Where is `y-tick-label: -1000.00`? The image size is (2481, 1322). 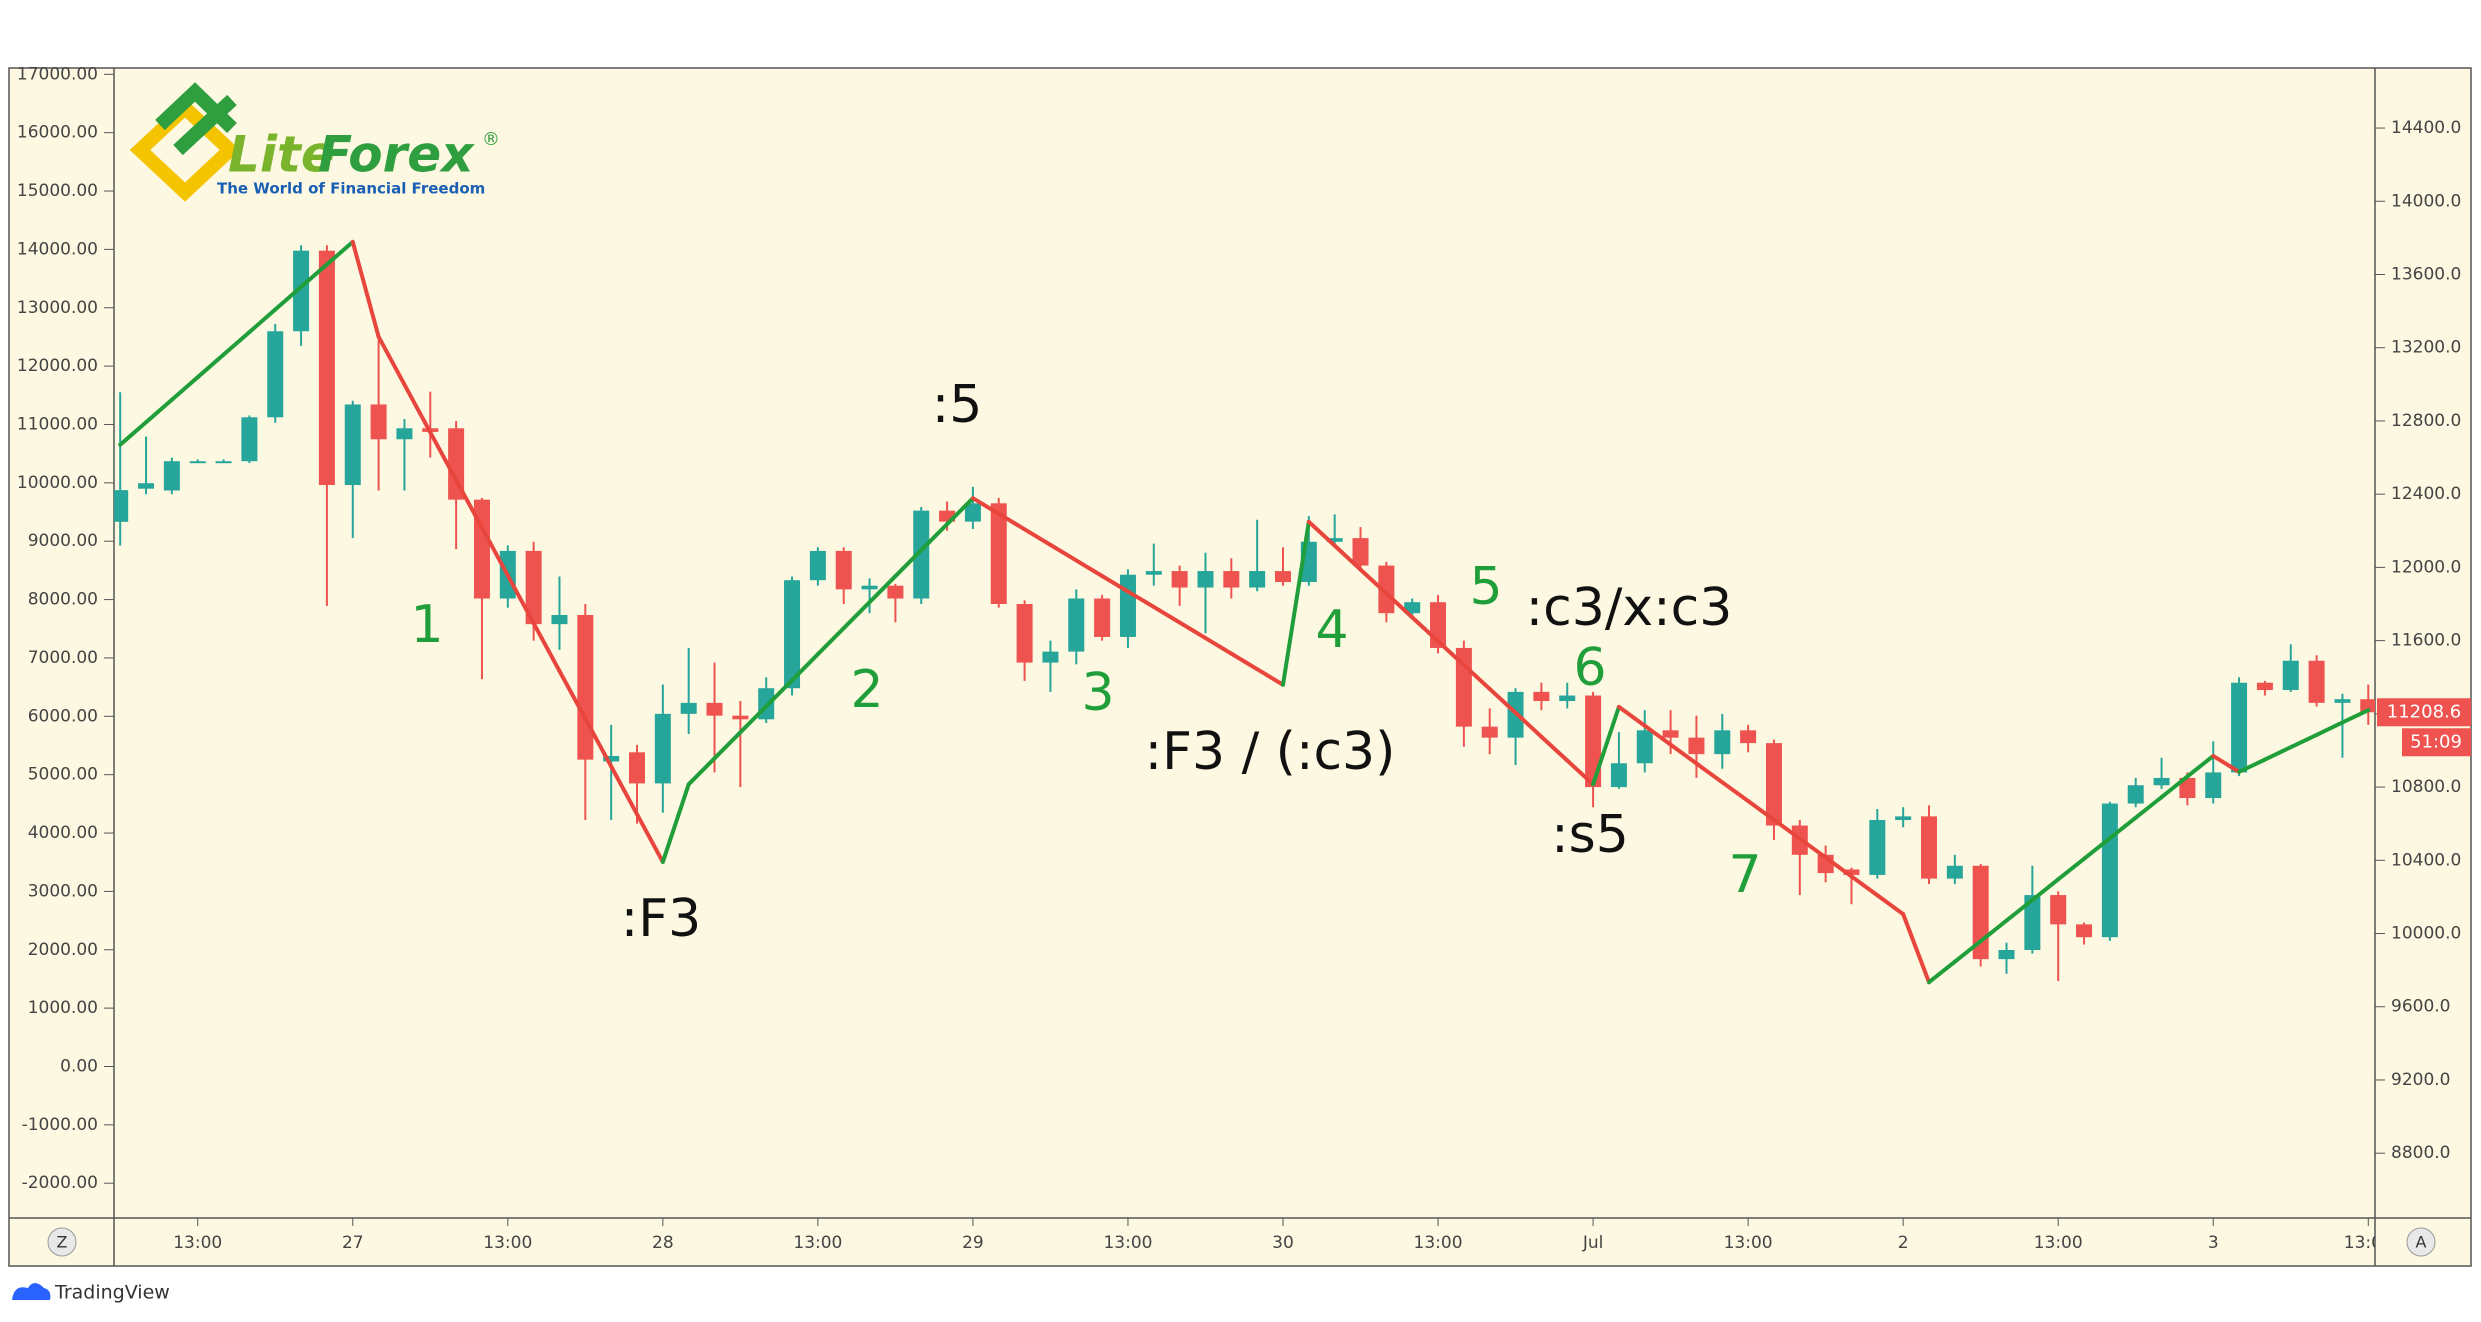
y-tick-label: -1000.00 is located at coordinates (60, 1125).